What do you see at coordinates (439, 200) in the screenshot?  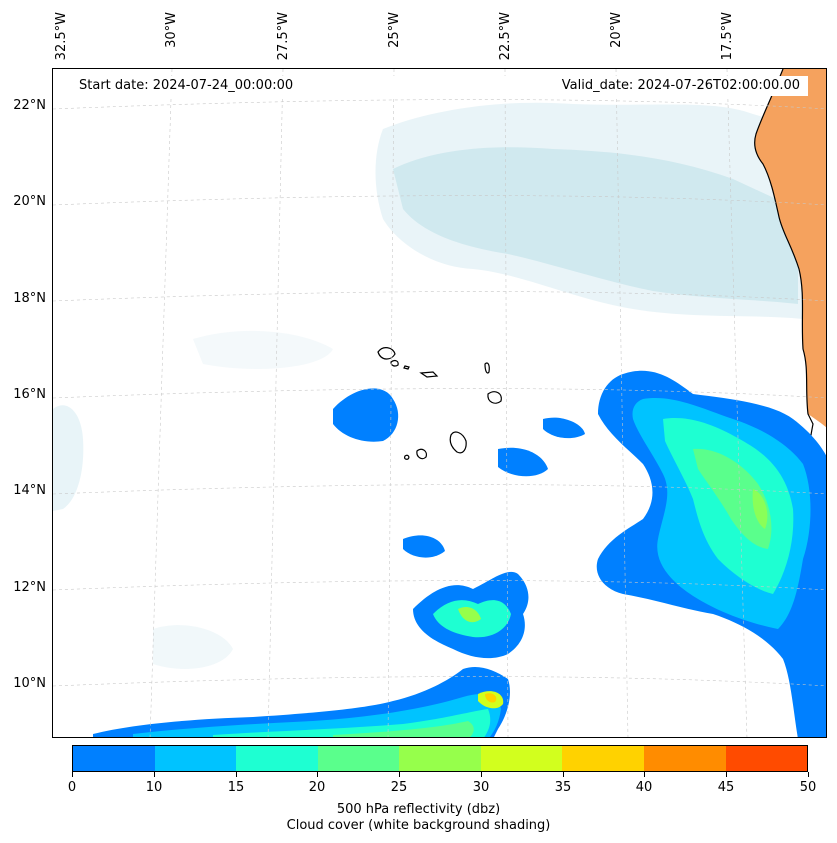 I see `grid-lat-20n` at bounding box center [439, 200].